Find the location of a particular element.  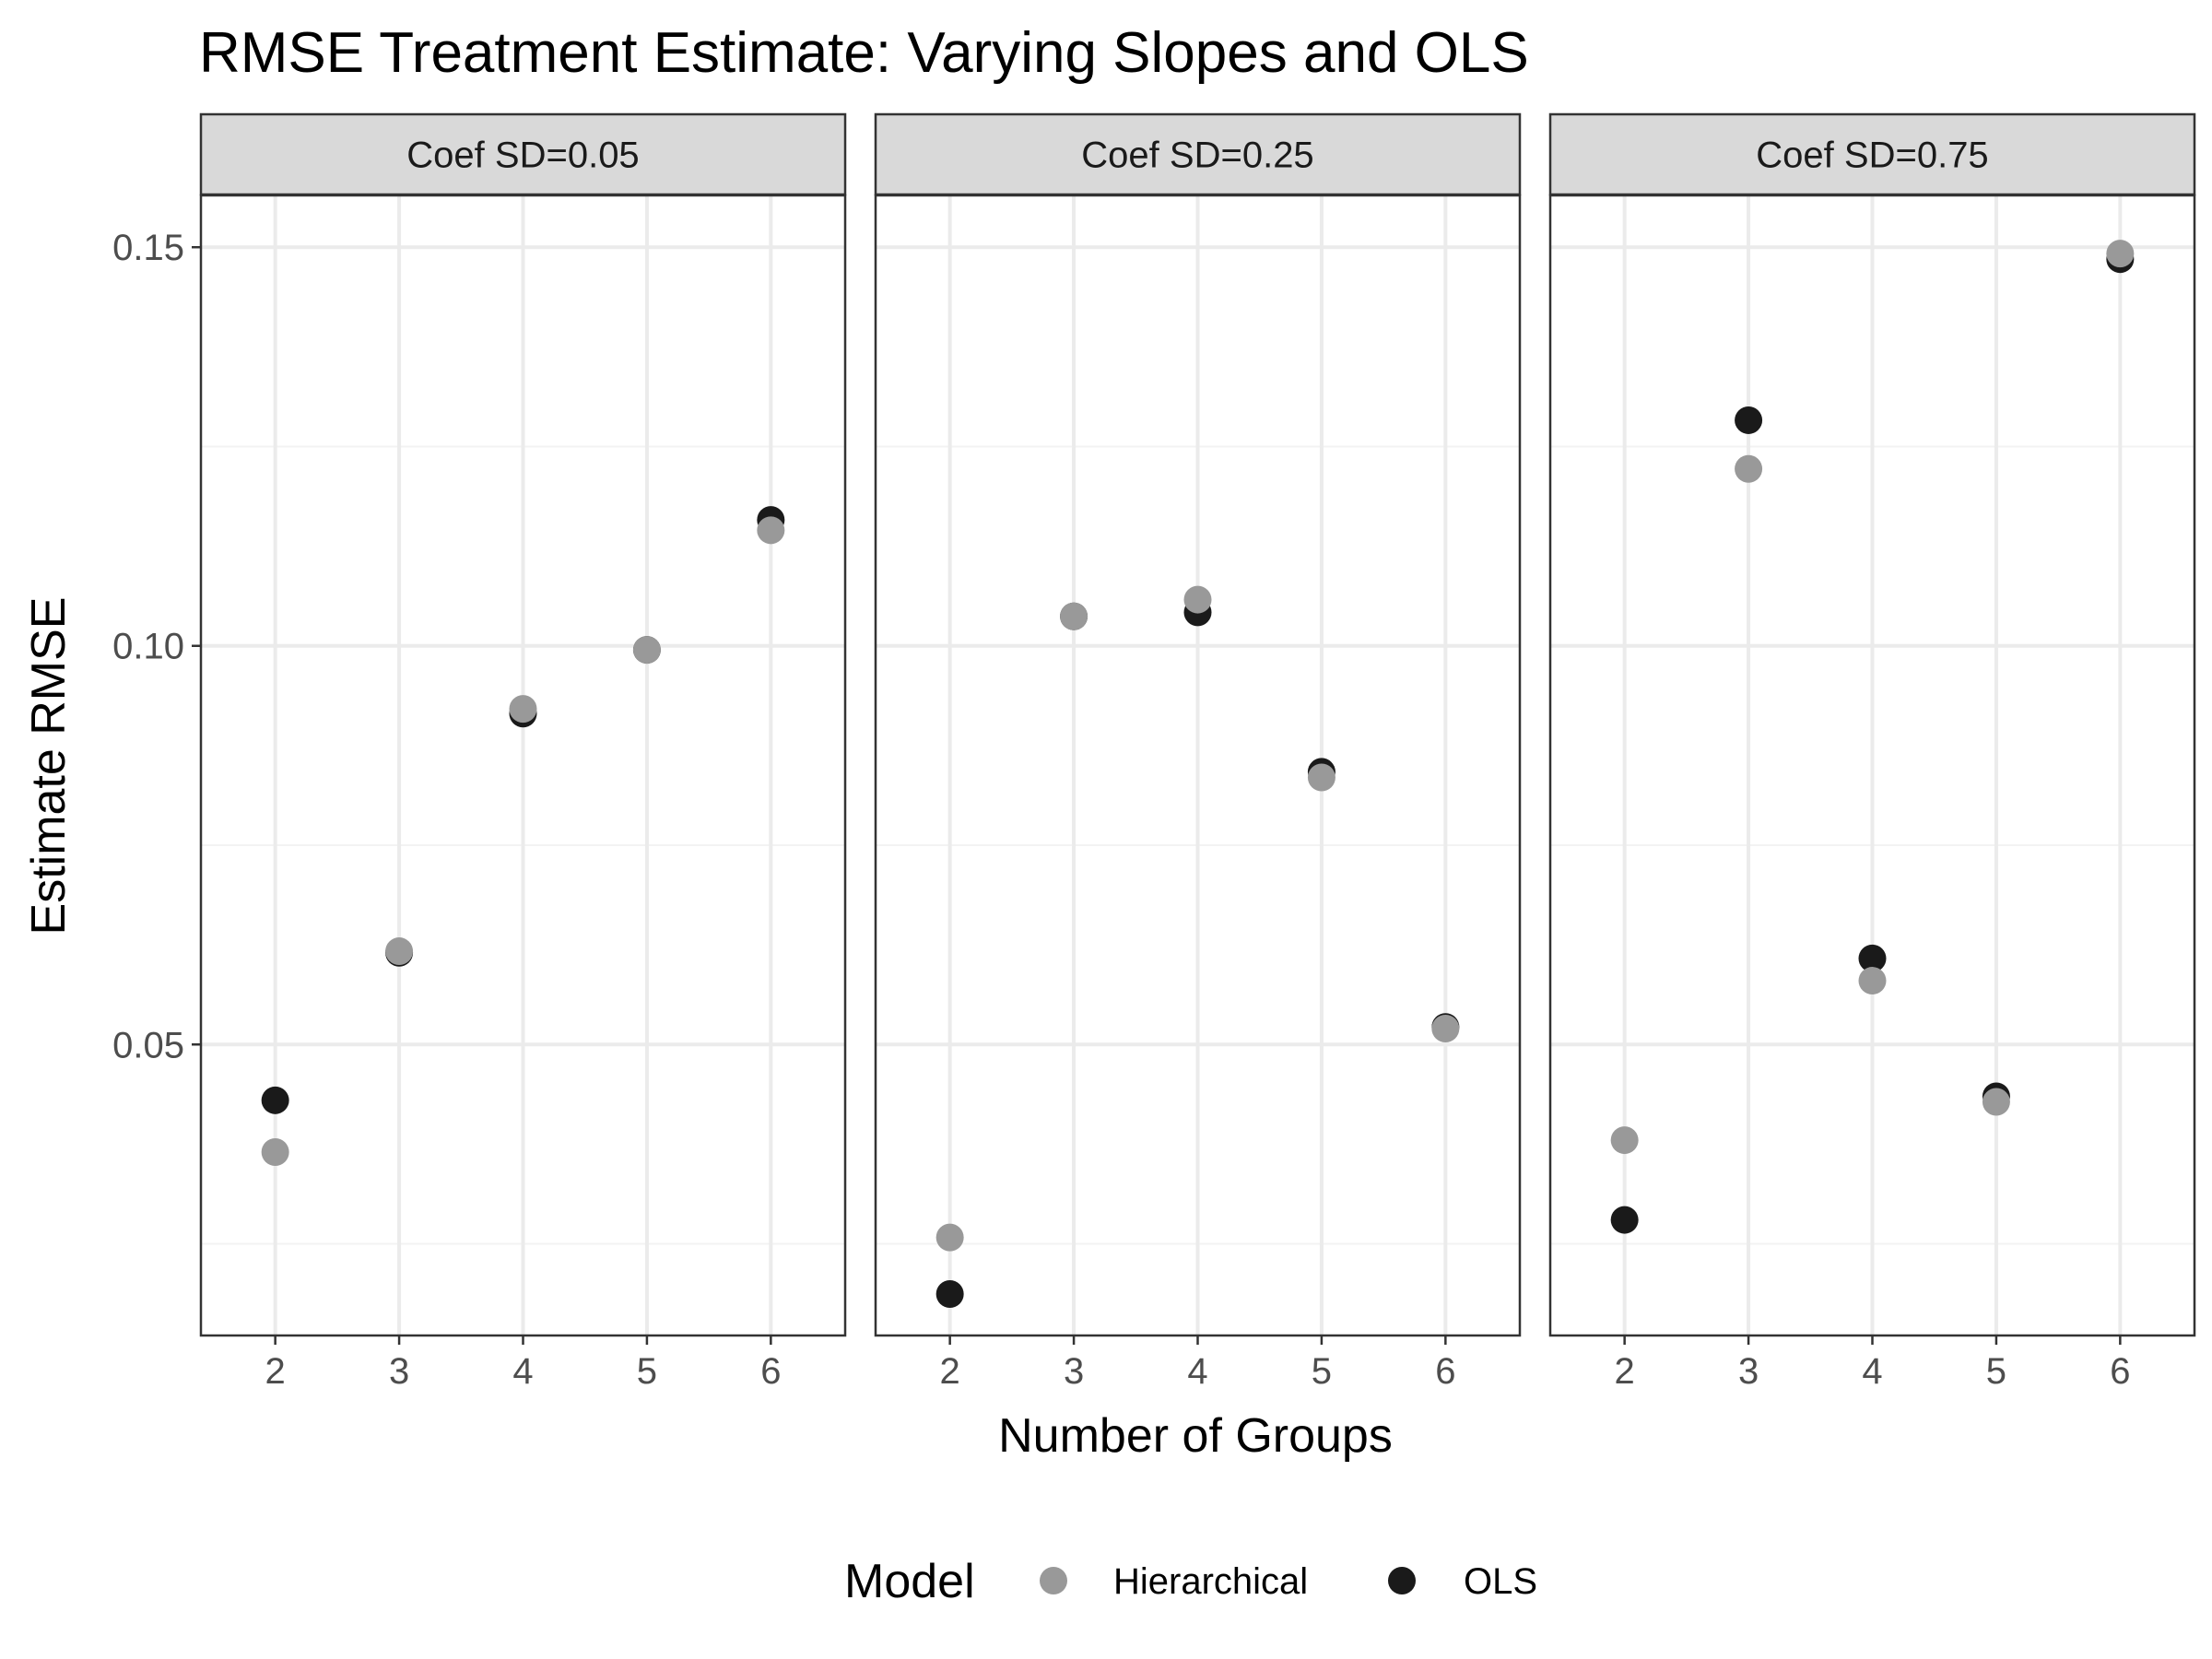

legend-label: Hierarchical is located at coordinates (1210, 1581).